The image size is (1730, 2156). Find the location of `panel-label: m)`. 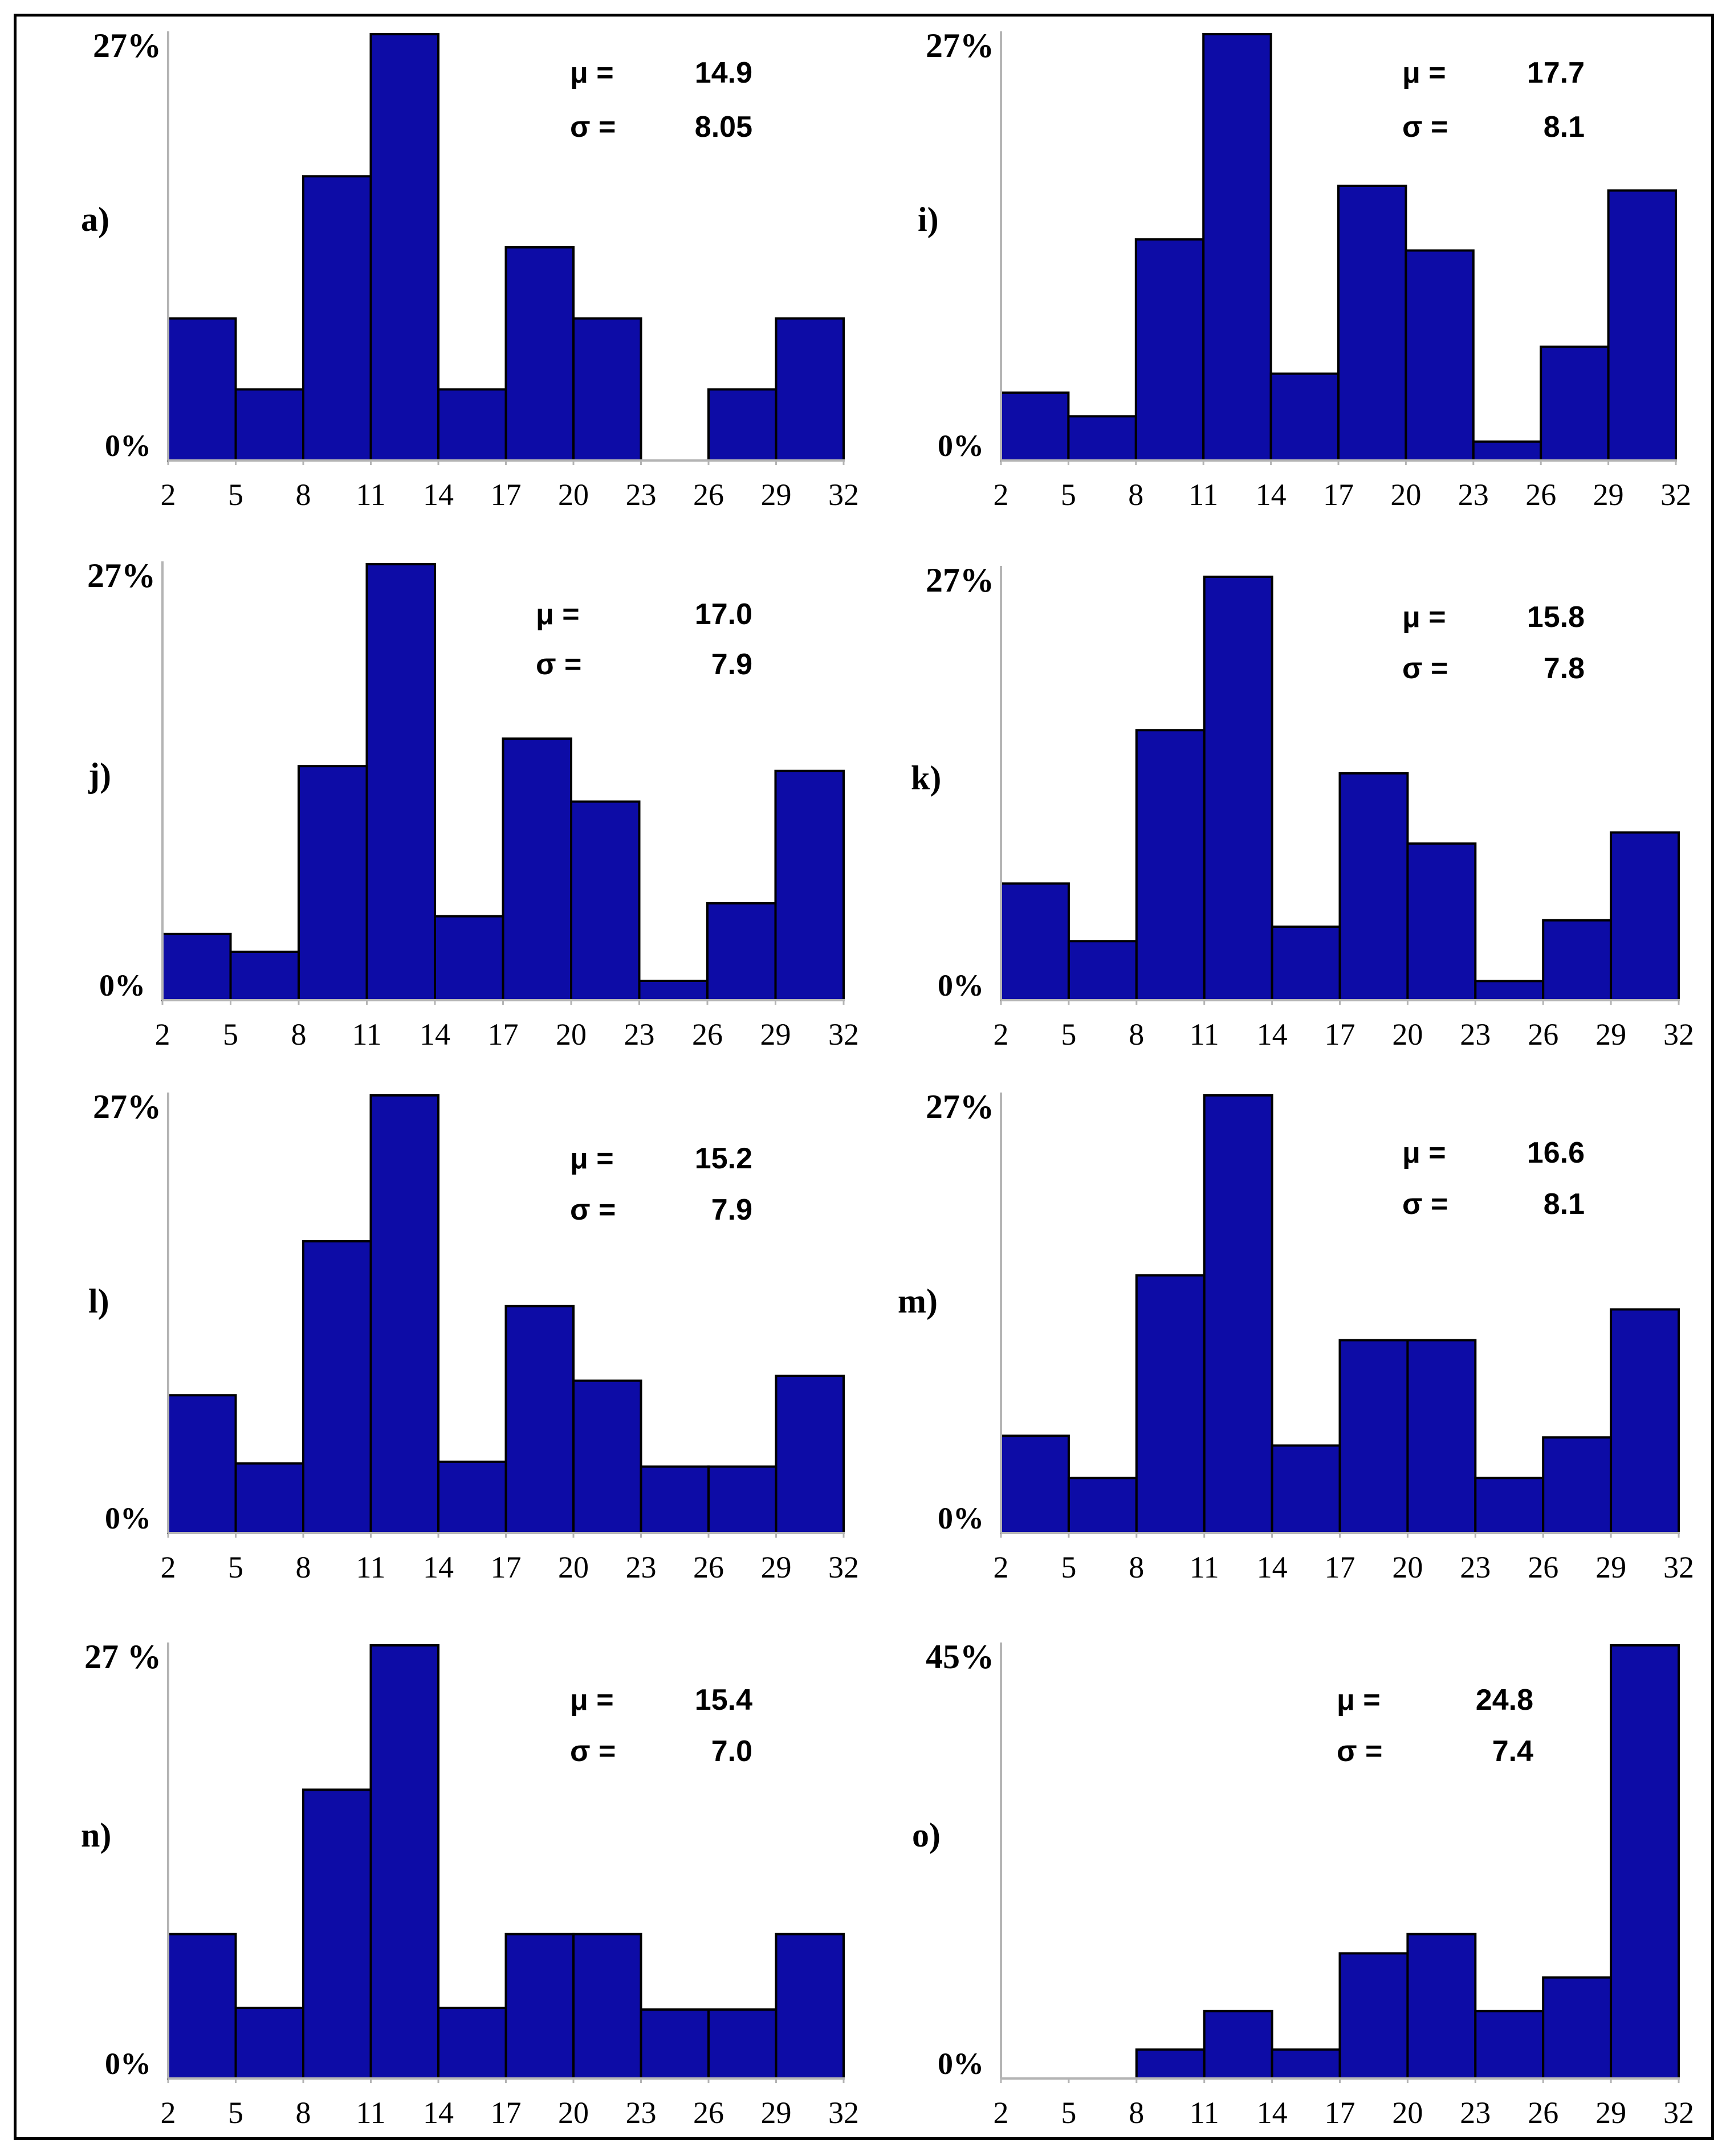

panel-label: m) is located at coordinates (918, 1301).